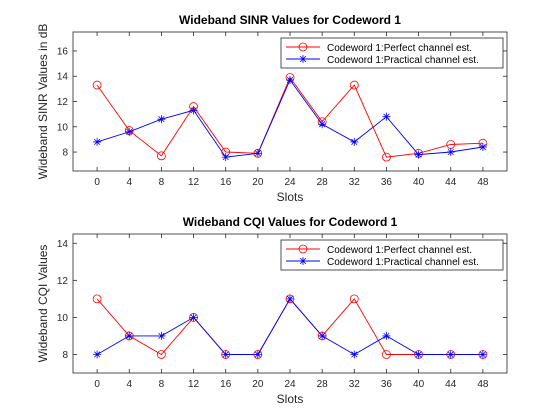  I want to click on cqi-y-tick-label: 12, so click(63, 281).